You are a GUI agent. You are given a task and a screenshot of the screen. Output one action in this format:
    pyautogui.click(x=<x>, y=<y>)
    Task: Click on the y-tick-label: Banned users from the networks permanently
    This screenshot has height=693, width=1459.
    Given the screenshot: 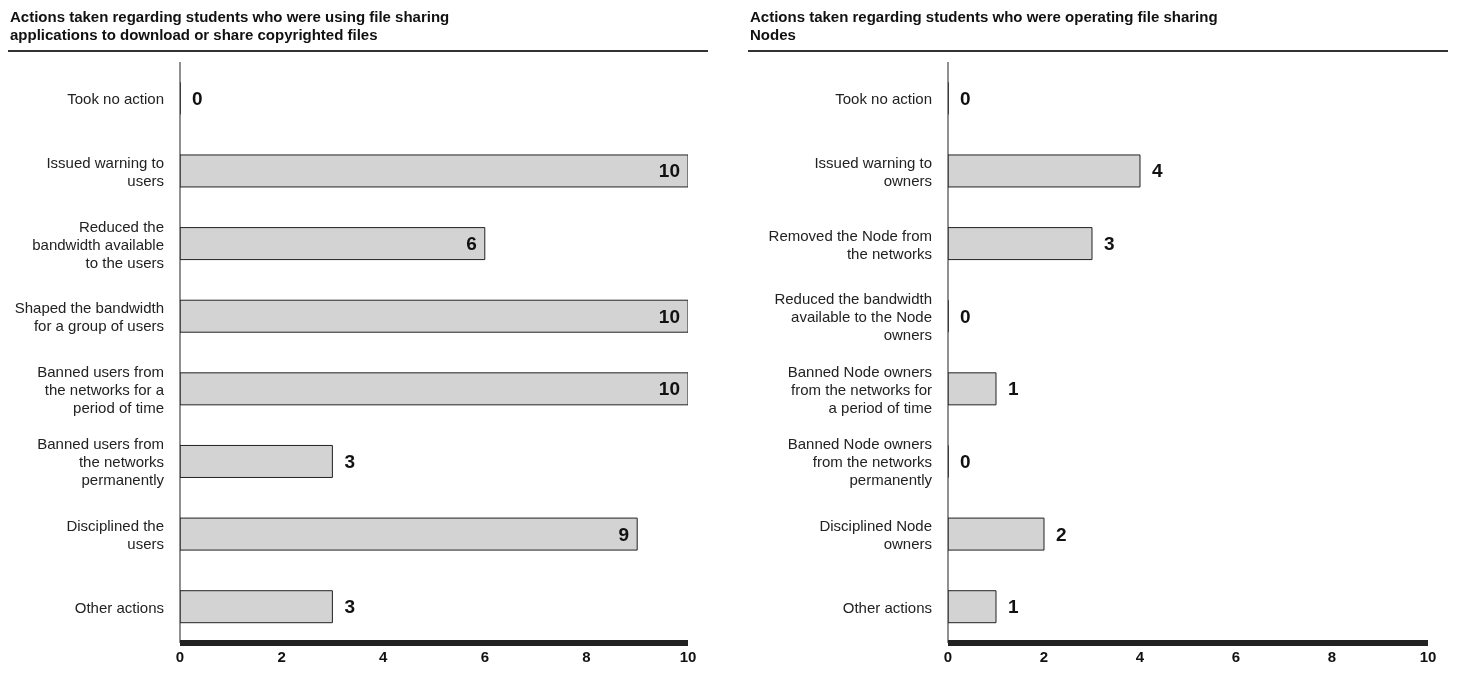 What is the action you would take?
    pyautogui.click(x=101, y=461)
    